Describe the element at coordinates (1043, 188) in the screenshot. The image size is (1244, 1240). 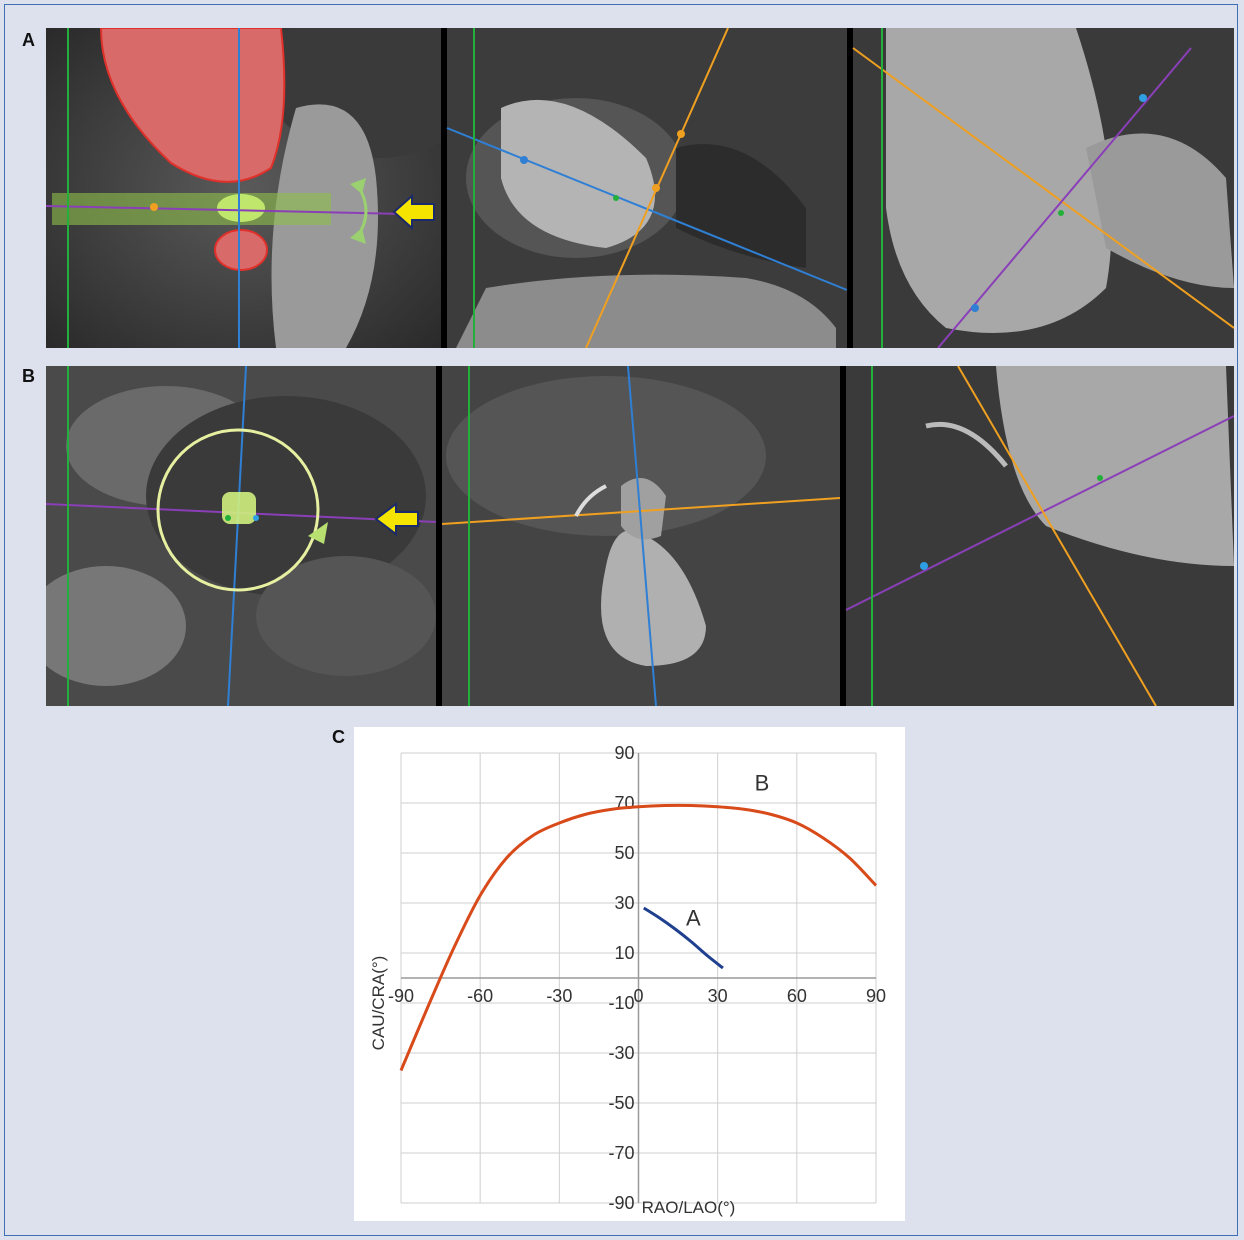
I see `ct-a-long-axis-view` at that location.